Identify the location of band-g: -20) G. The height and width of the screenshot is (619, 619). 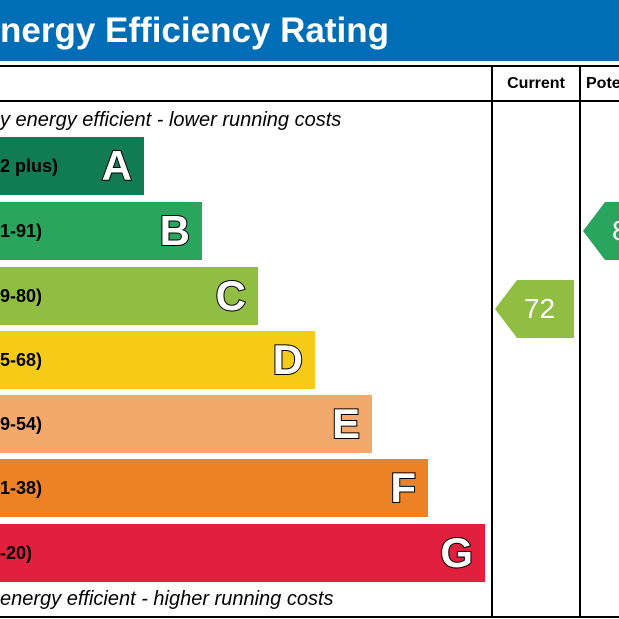
(242, 553).